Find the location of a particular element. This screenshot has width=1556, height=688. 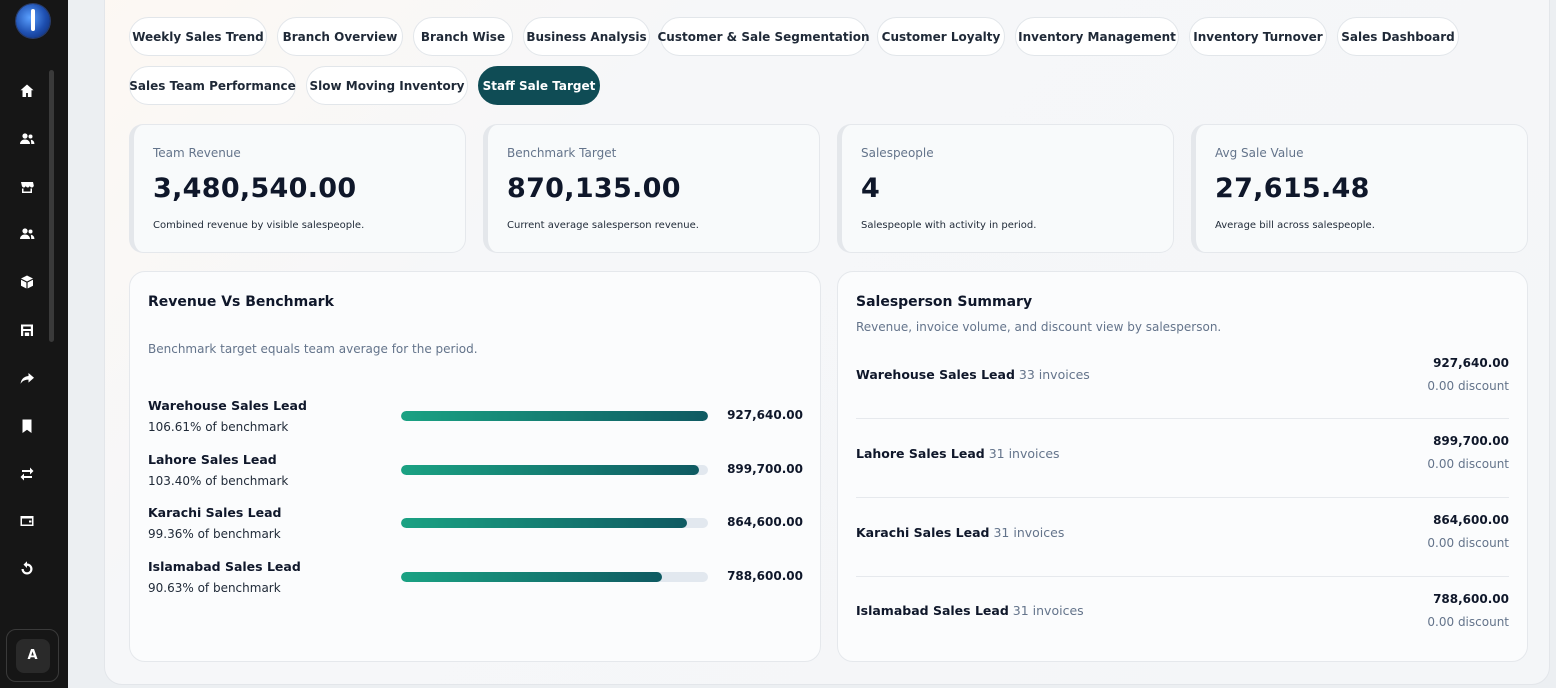

kpi-value: 27,615.48 is located at coordinates (1292, 188).